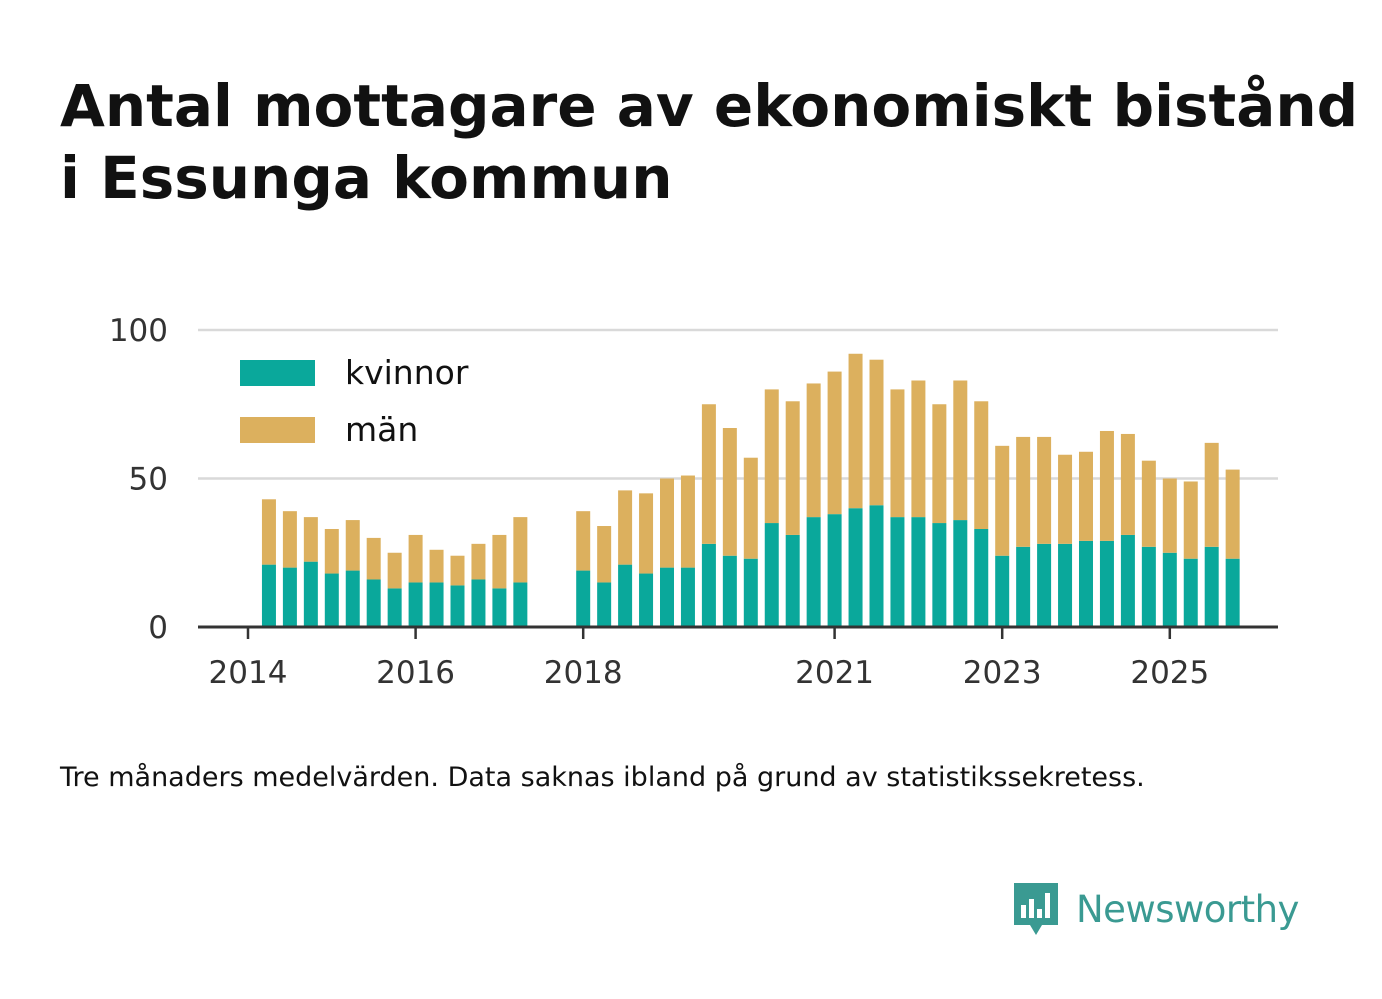 This screenshot has height=999, width=1382. Describe the element at coordinates (415, 673) in the screenshot. I see `x-tick-label: 2016` at that location.